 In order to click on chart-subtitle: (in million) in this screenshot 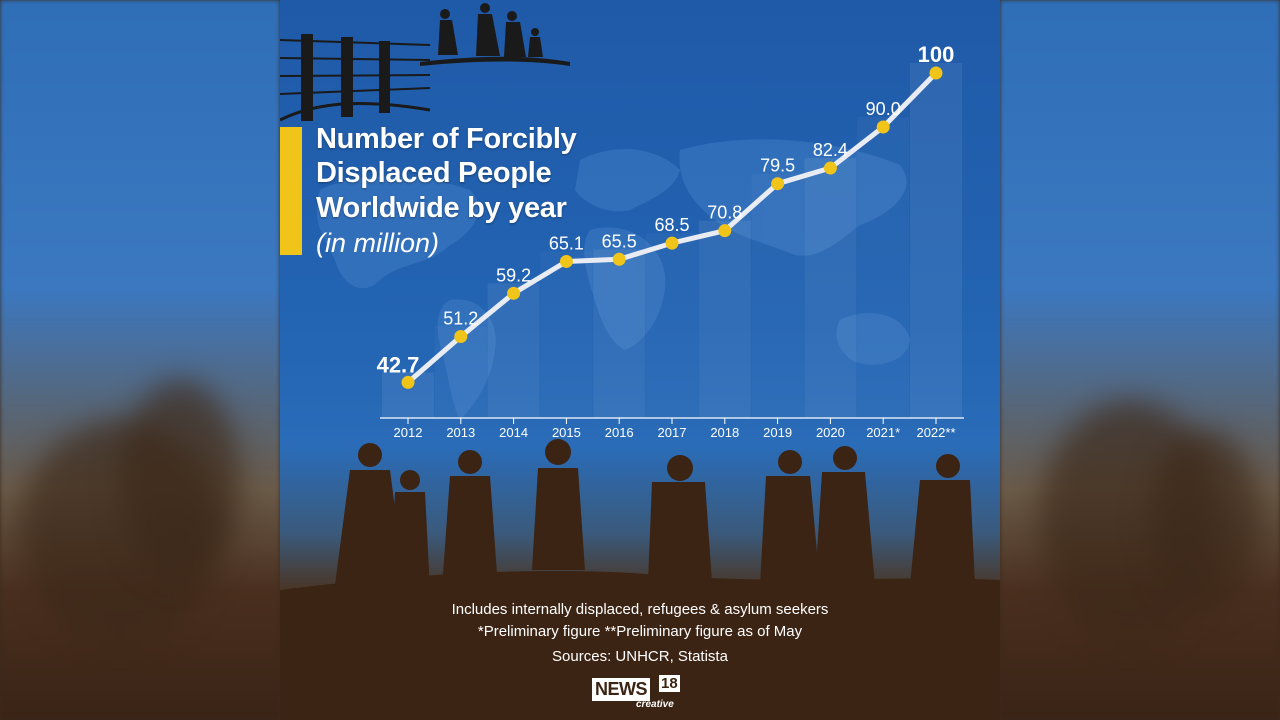, I will do `click(378, 243)`.